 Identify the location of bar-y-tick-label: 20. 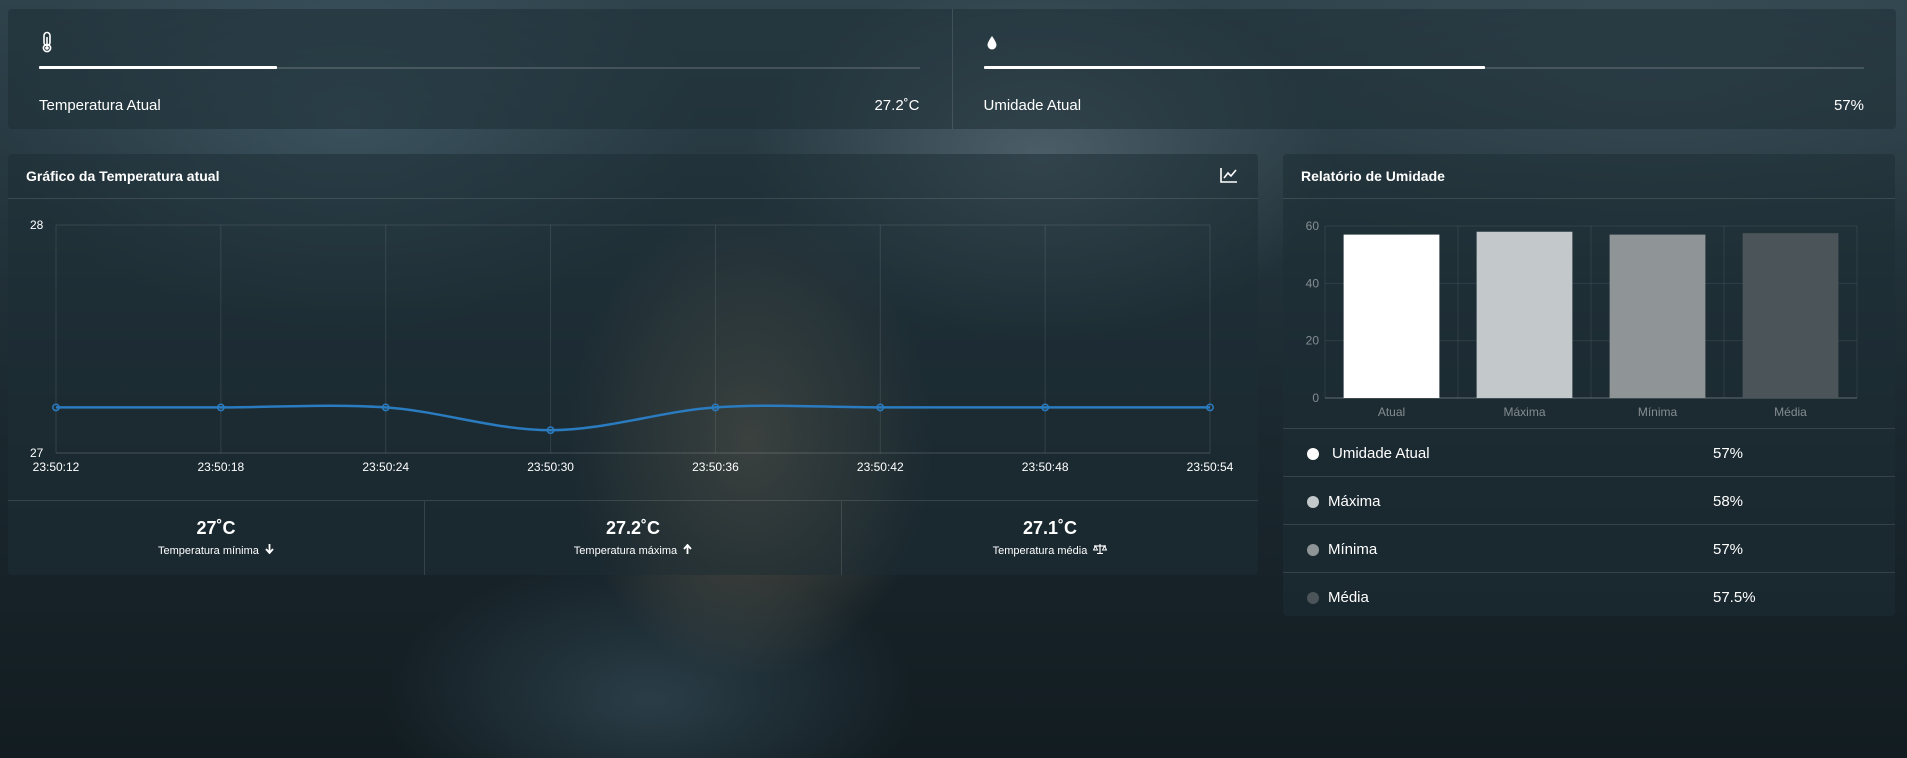
(1313, 341).